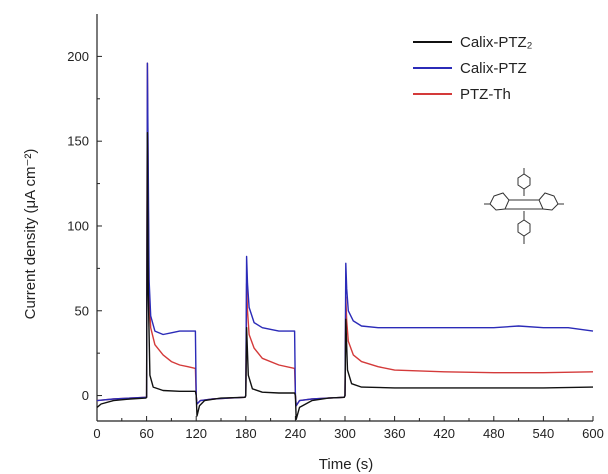 This screenshot has width=608, height=474. What do you see at coordinates (78, 141) in the screenshot?
I see `y-tick-label: 150` at bounding box center [78, 141].